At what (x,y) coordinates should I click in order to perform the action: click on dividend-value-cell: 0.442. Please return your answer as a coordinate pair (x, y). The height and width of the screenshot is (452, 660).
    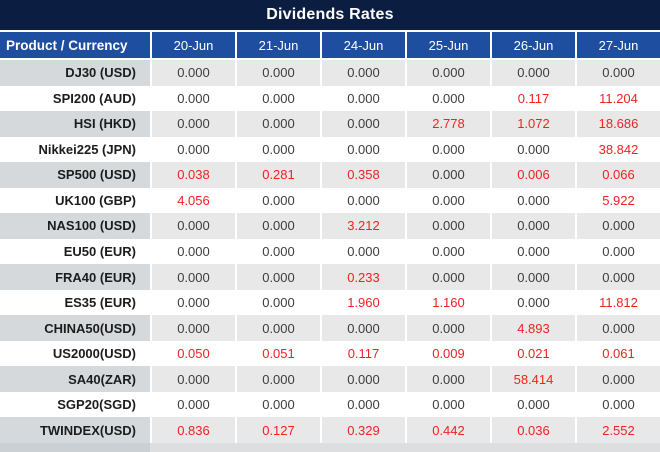
    Looking at the image, I should click on (447, 430).